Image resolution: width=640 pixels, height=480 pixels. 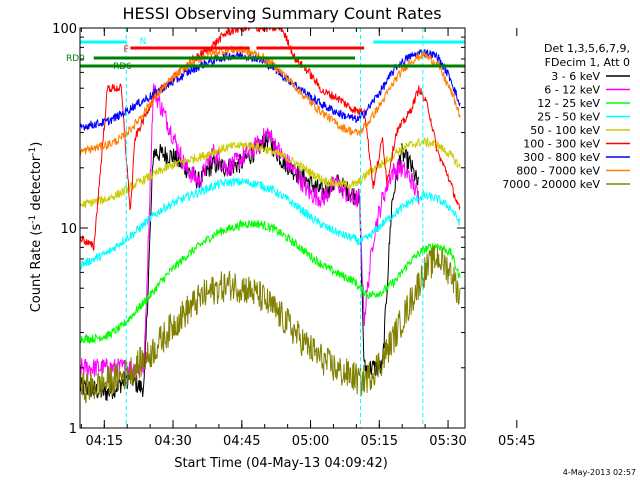 What do you see at coordinates (565, 130) in the screenshot?
I see `legend-entry-label: 50 - 100 keV` at bounding box center [565, 130].